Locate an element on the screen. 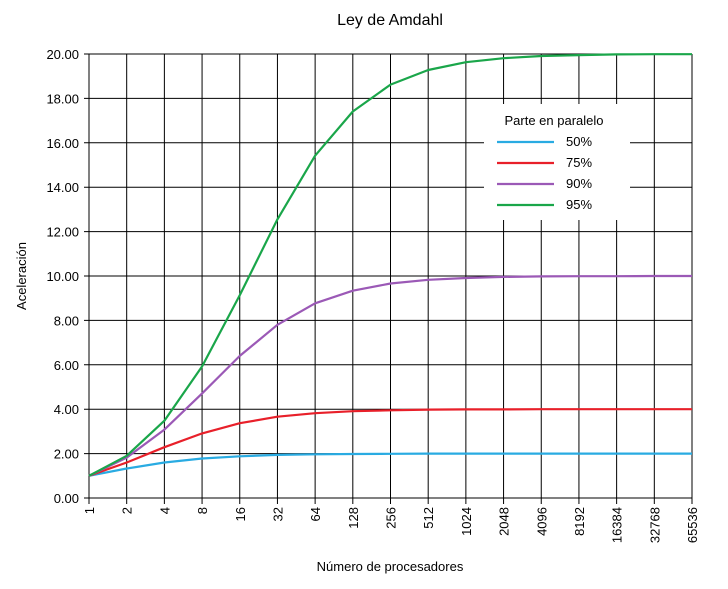 The width and height of the screenshot is (728, 589). y-tick-label: 12.00 is located at coordinates (62, 232).